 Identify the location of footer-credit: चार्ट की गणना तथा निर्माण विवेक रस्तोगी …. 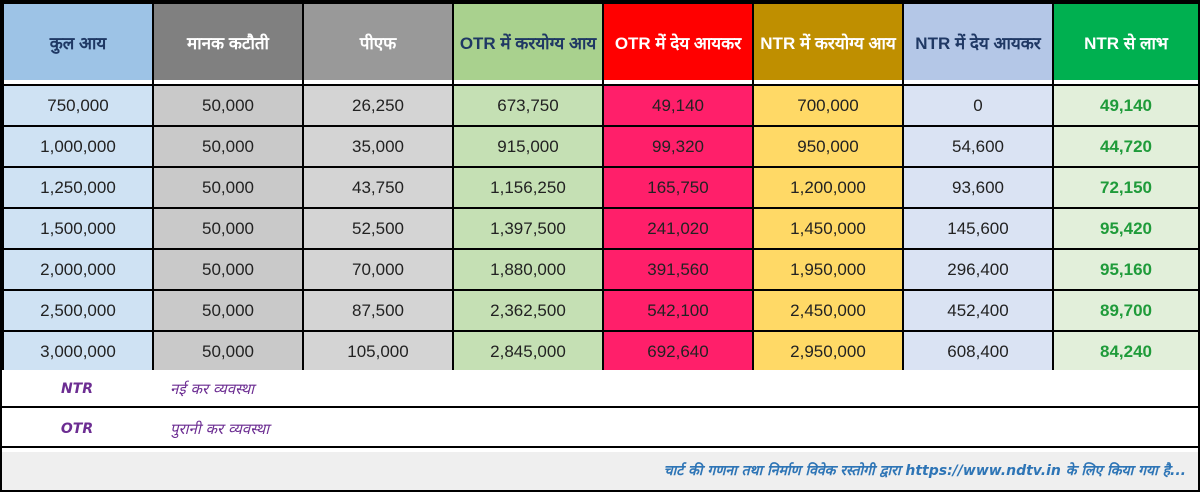
(600, 471).